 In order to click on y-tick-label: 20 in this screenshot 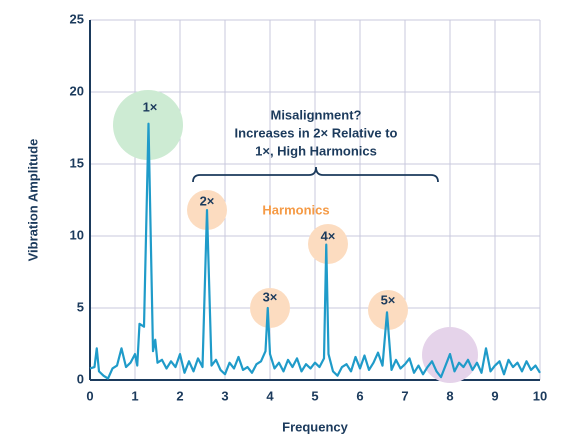, I will do `click(77, 90)`.